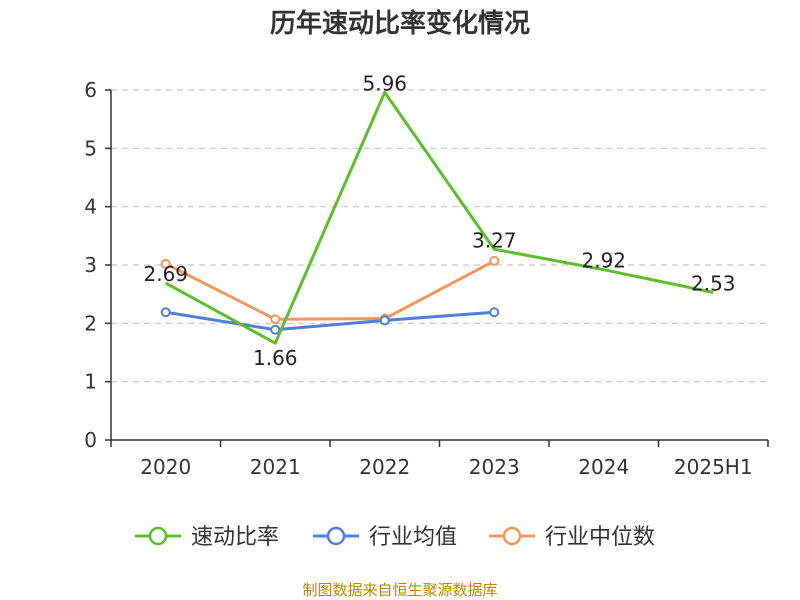 The width and height of the screenshot is (800, 600). Describe the element at coordinates (235, 537) in the screenshot. I see `legend-label: 速动比率` at that location.